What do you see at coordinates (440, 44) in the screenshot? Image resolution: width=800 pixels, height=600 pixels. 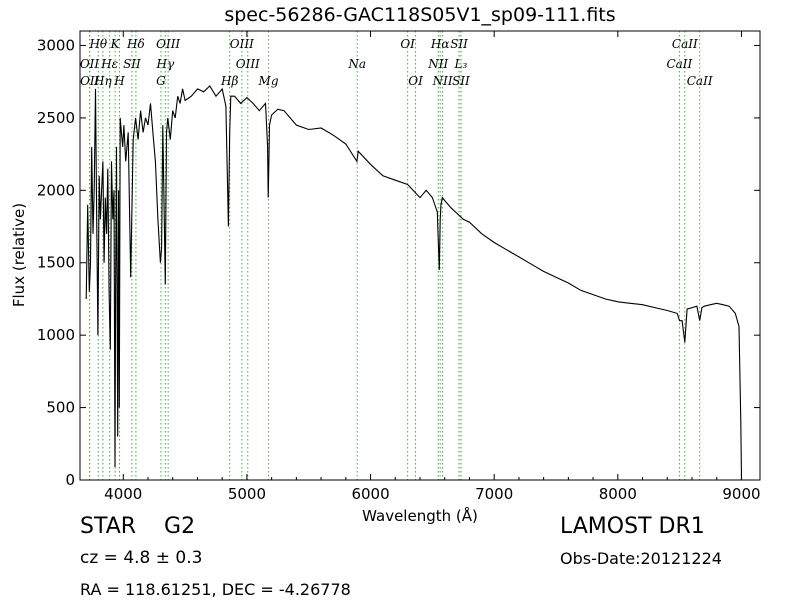 I see `line-label: Hα` at bounding box center [440, 44].